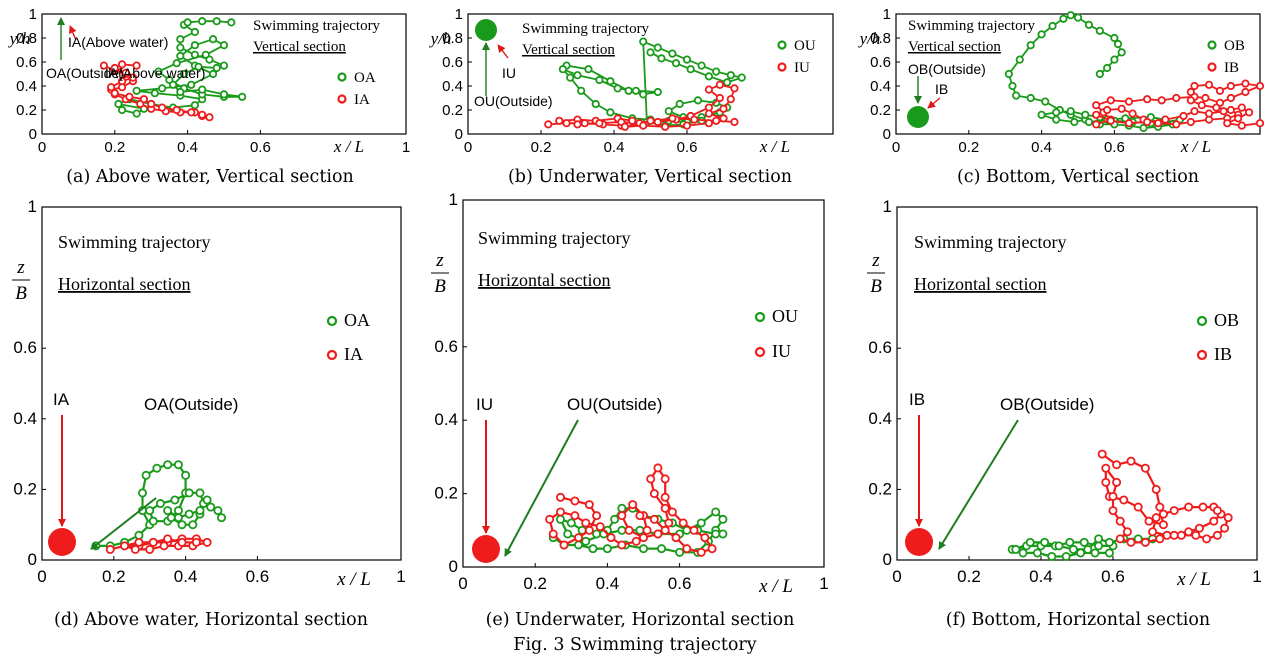 This screenshot has width=1270, height=660. Describe the element at coordinates (880, 488) in the screenshot. I see `y-tick-label: 0.2` at that location.